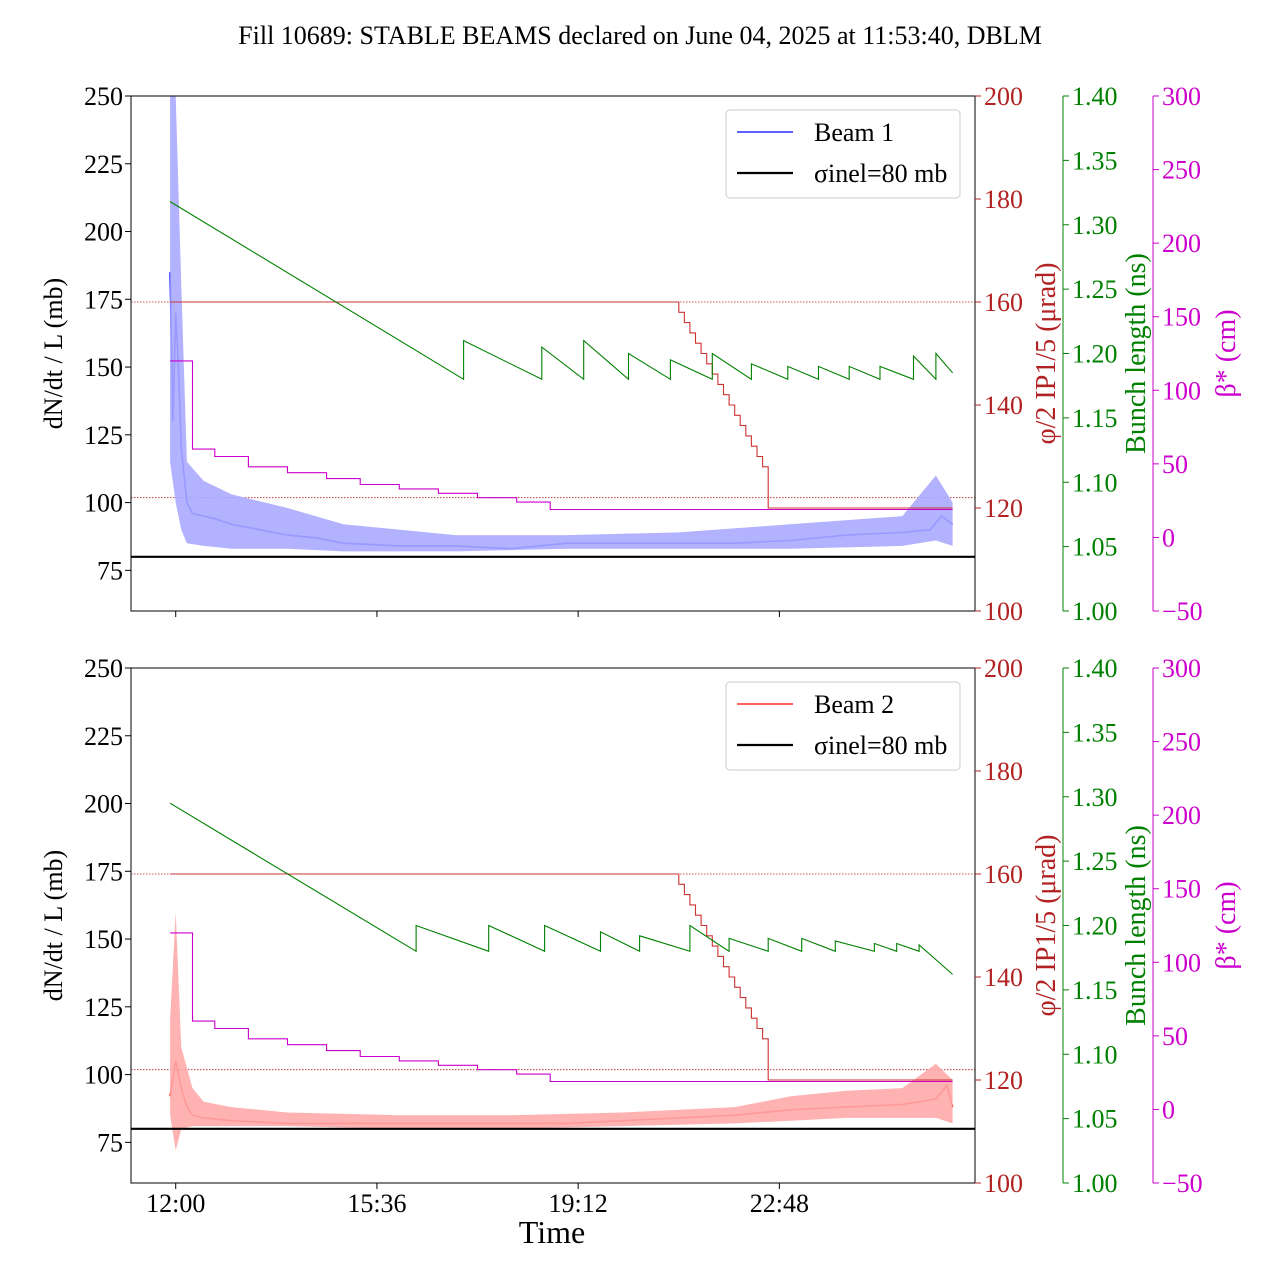 This screenshot has width=1280, height=1280. I want to click on beam-1-series, so click(561, 411).